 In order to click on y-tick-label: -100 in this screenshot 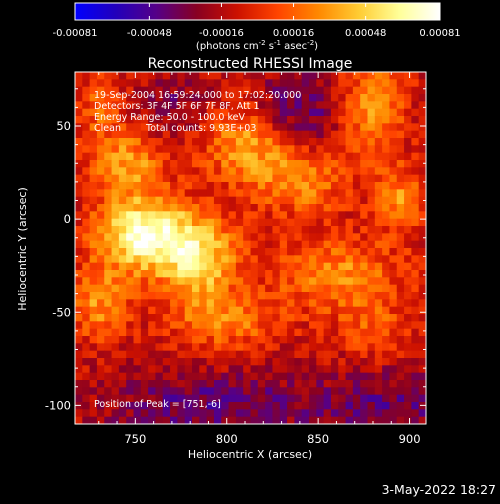, I will do `click(58, 405)`.